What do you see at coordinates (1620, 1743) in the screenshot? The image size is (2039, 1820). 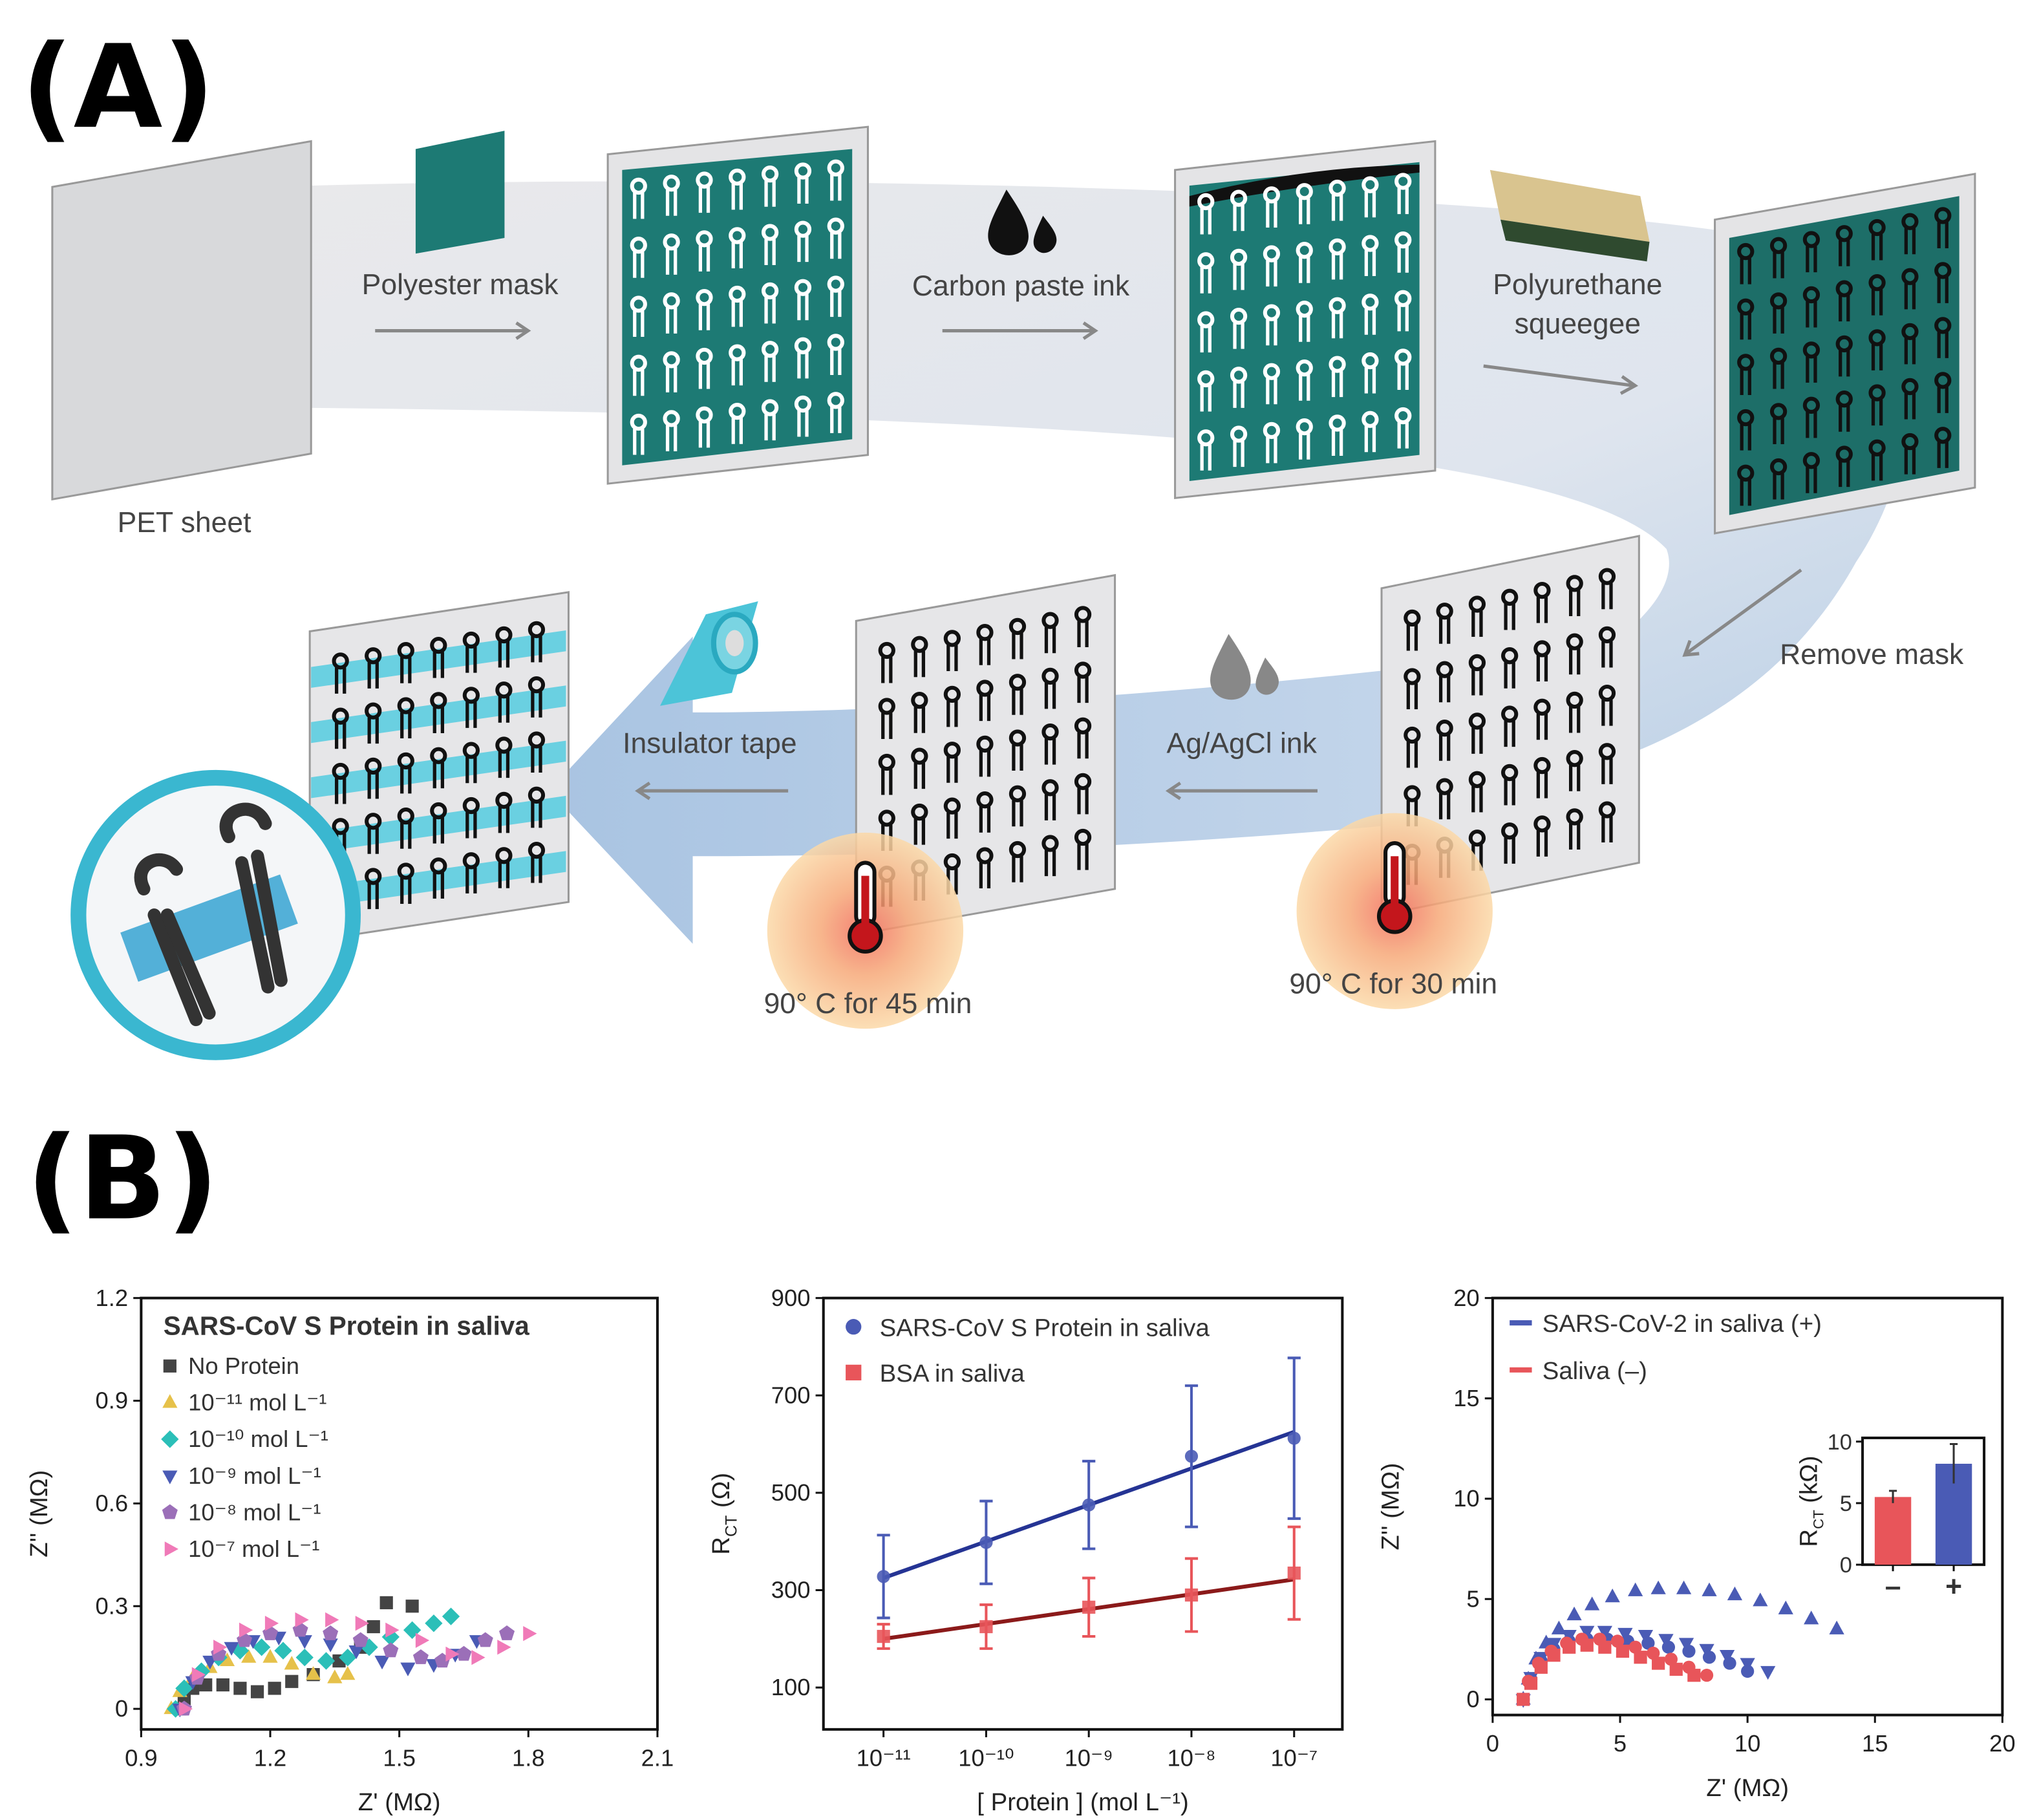 I see `x-tick-label: 5` at bounding box center [1620, 1743].